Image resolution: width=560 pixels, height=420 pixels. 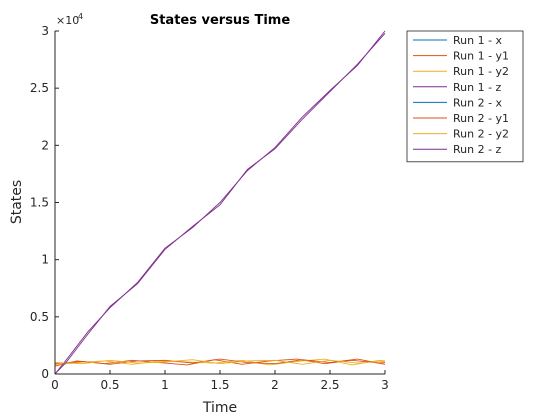 I want to click on legend-entry-label: Run 2 - y2, so click(x=481, y=134).